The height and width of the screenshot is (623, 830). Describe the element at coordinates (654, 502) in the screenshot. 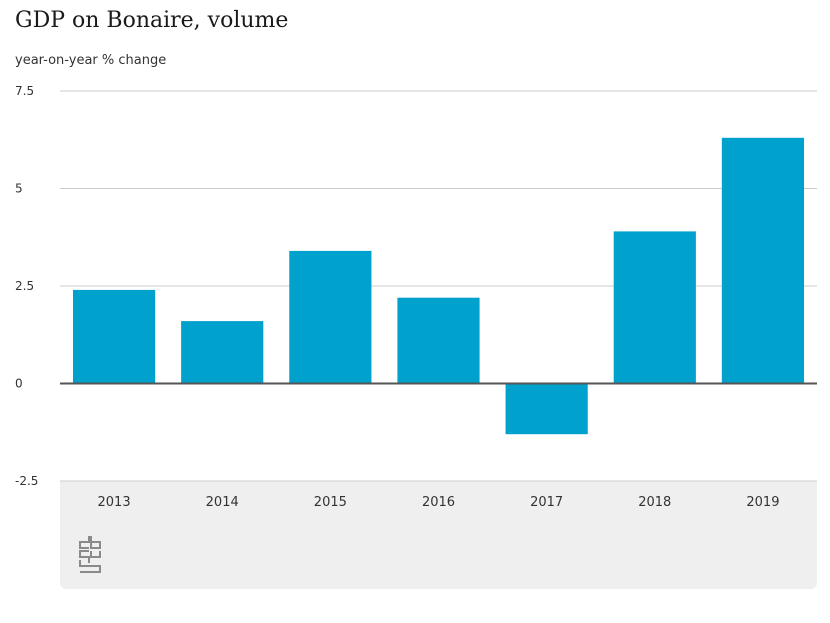

I see `x-tick-label: 2018` at that location.